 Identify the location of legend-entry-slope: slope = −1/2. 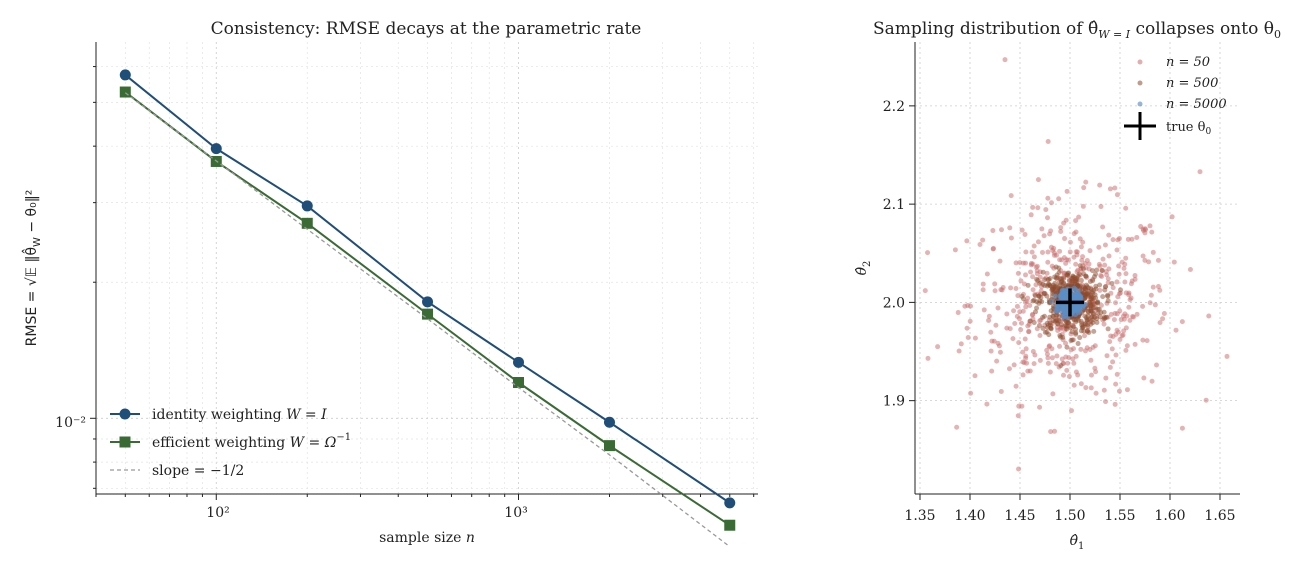
(177, 471).